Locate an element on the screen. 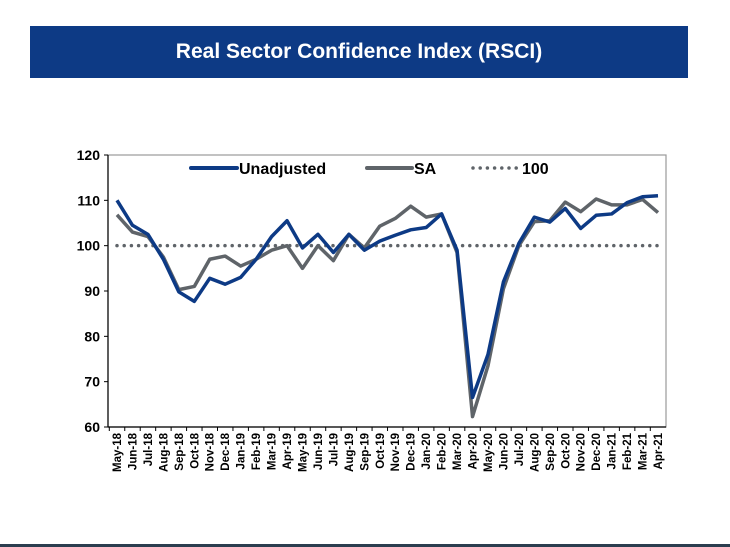 The width and height of the screenshot is (730, 547). y-tick-label: 60 is located at coordinates (92, 427).